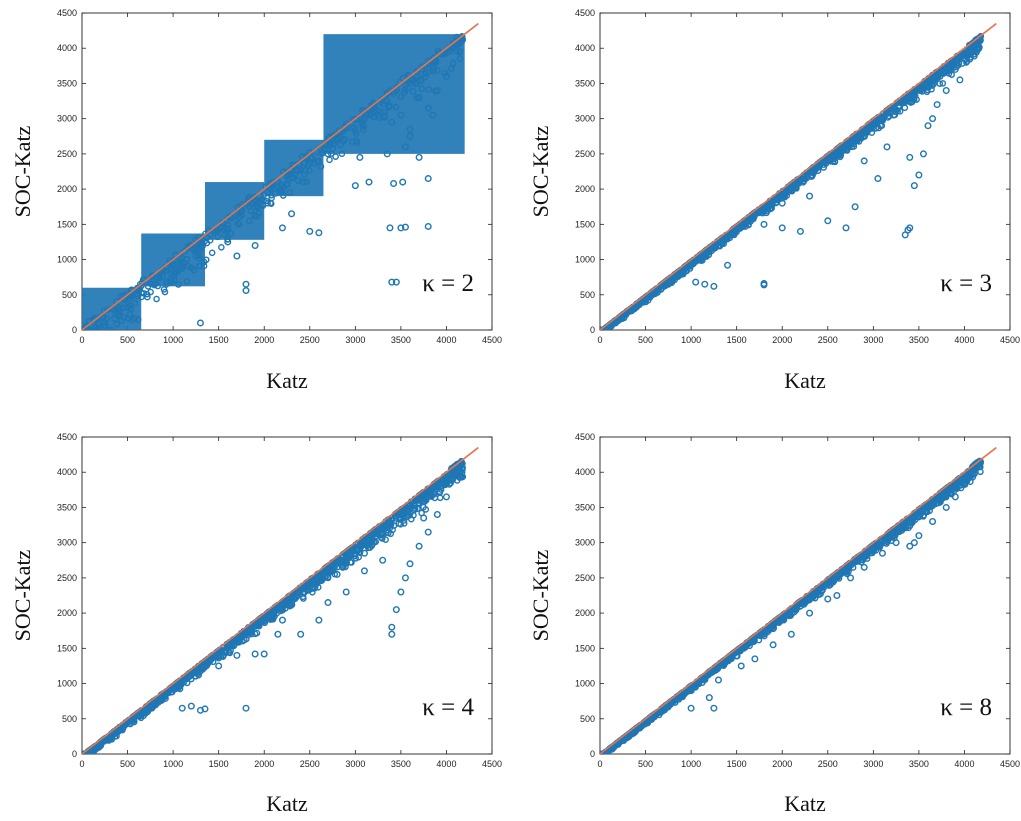  Describe the element at coordinates (287, 380) in the screenshot. I see `x-axis-label: Katz` at that location.